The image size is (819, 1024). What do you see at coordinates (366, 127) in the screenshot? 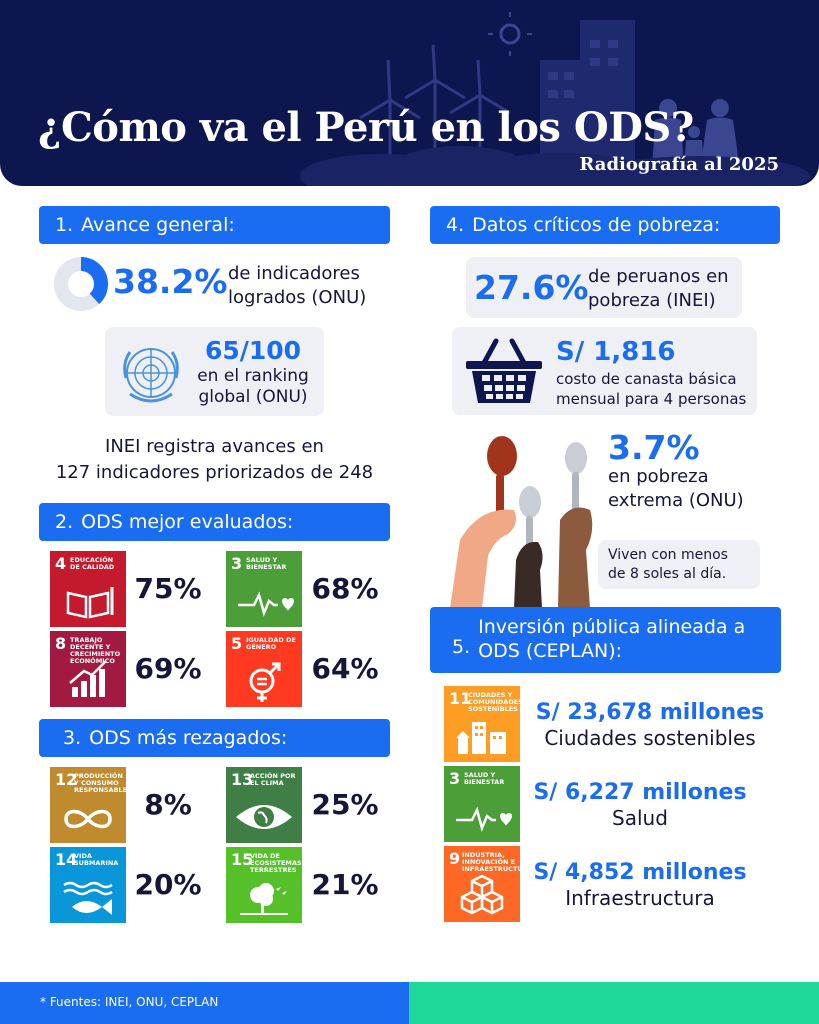
I see `page-title: ¿Cómo va el Perú en los ODS?` at bounding box center [366, 127].